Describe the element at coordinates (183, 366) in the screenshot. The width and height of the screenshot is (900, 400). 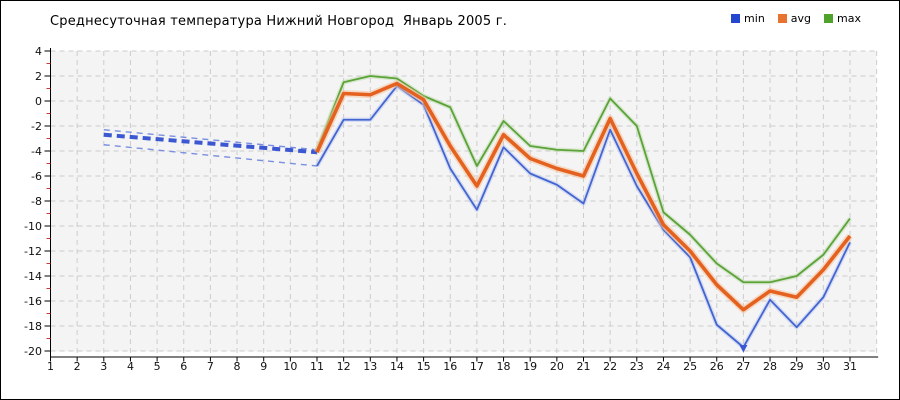
I see `svg-text: 6` at that location.